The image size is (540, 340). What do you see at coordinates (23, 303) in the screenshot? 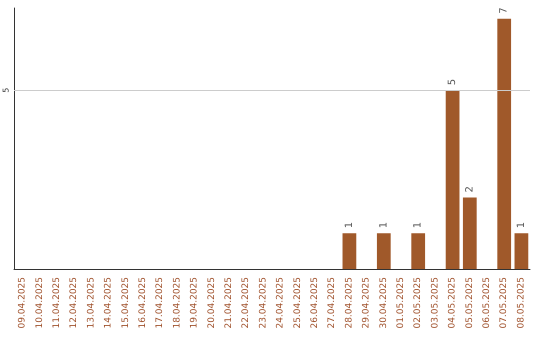
I see `x-tick-label: 09.04.2025` at bounding box center [23, 303].